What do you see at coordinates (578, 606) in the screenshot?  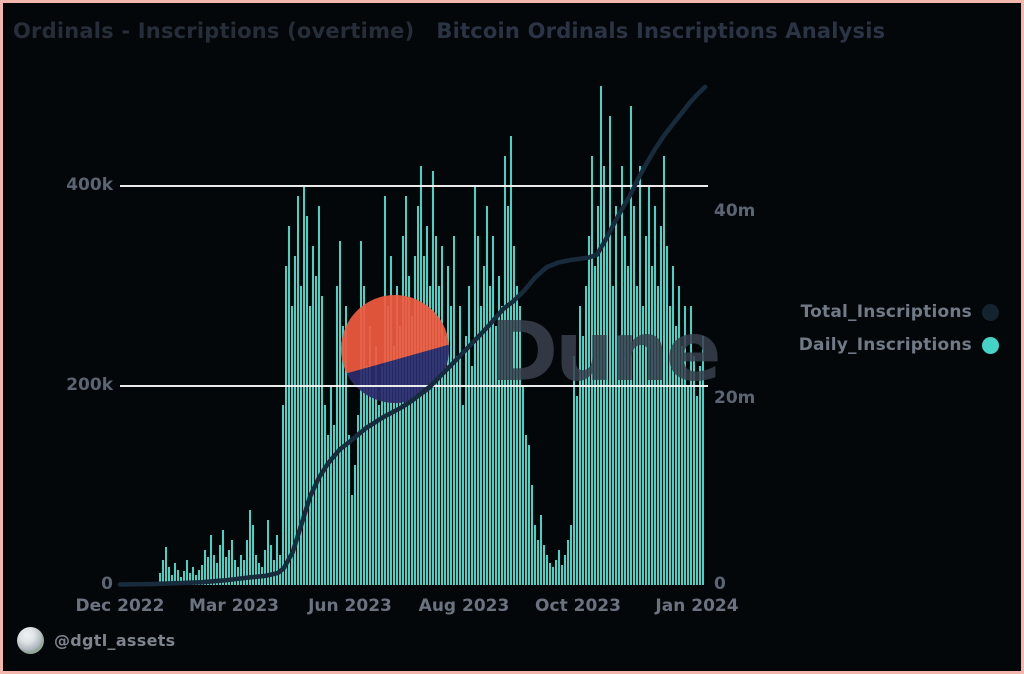 I see `x-axis-tick: Oct 2023` at bounding box center [578, 606].